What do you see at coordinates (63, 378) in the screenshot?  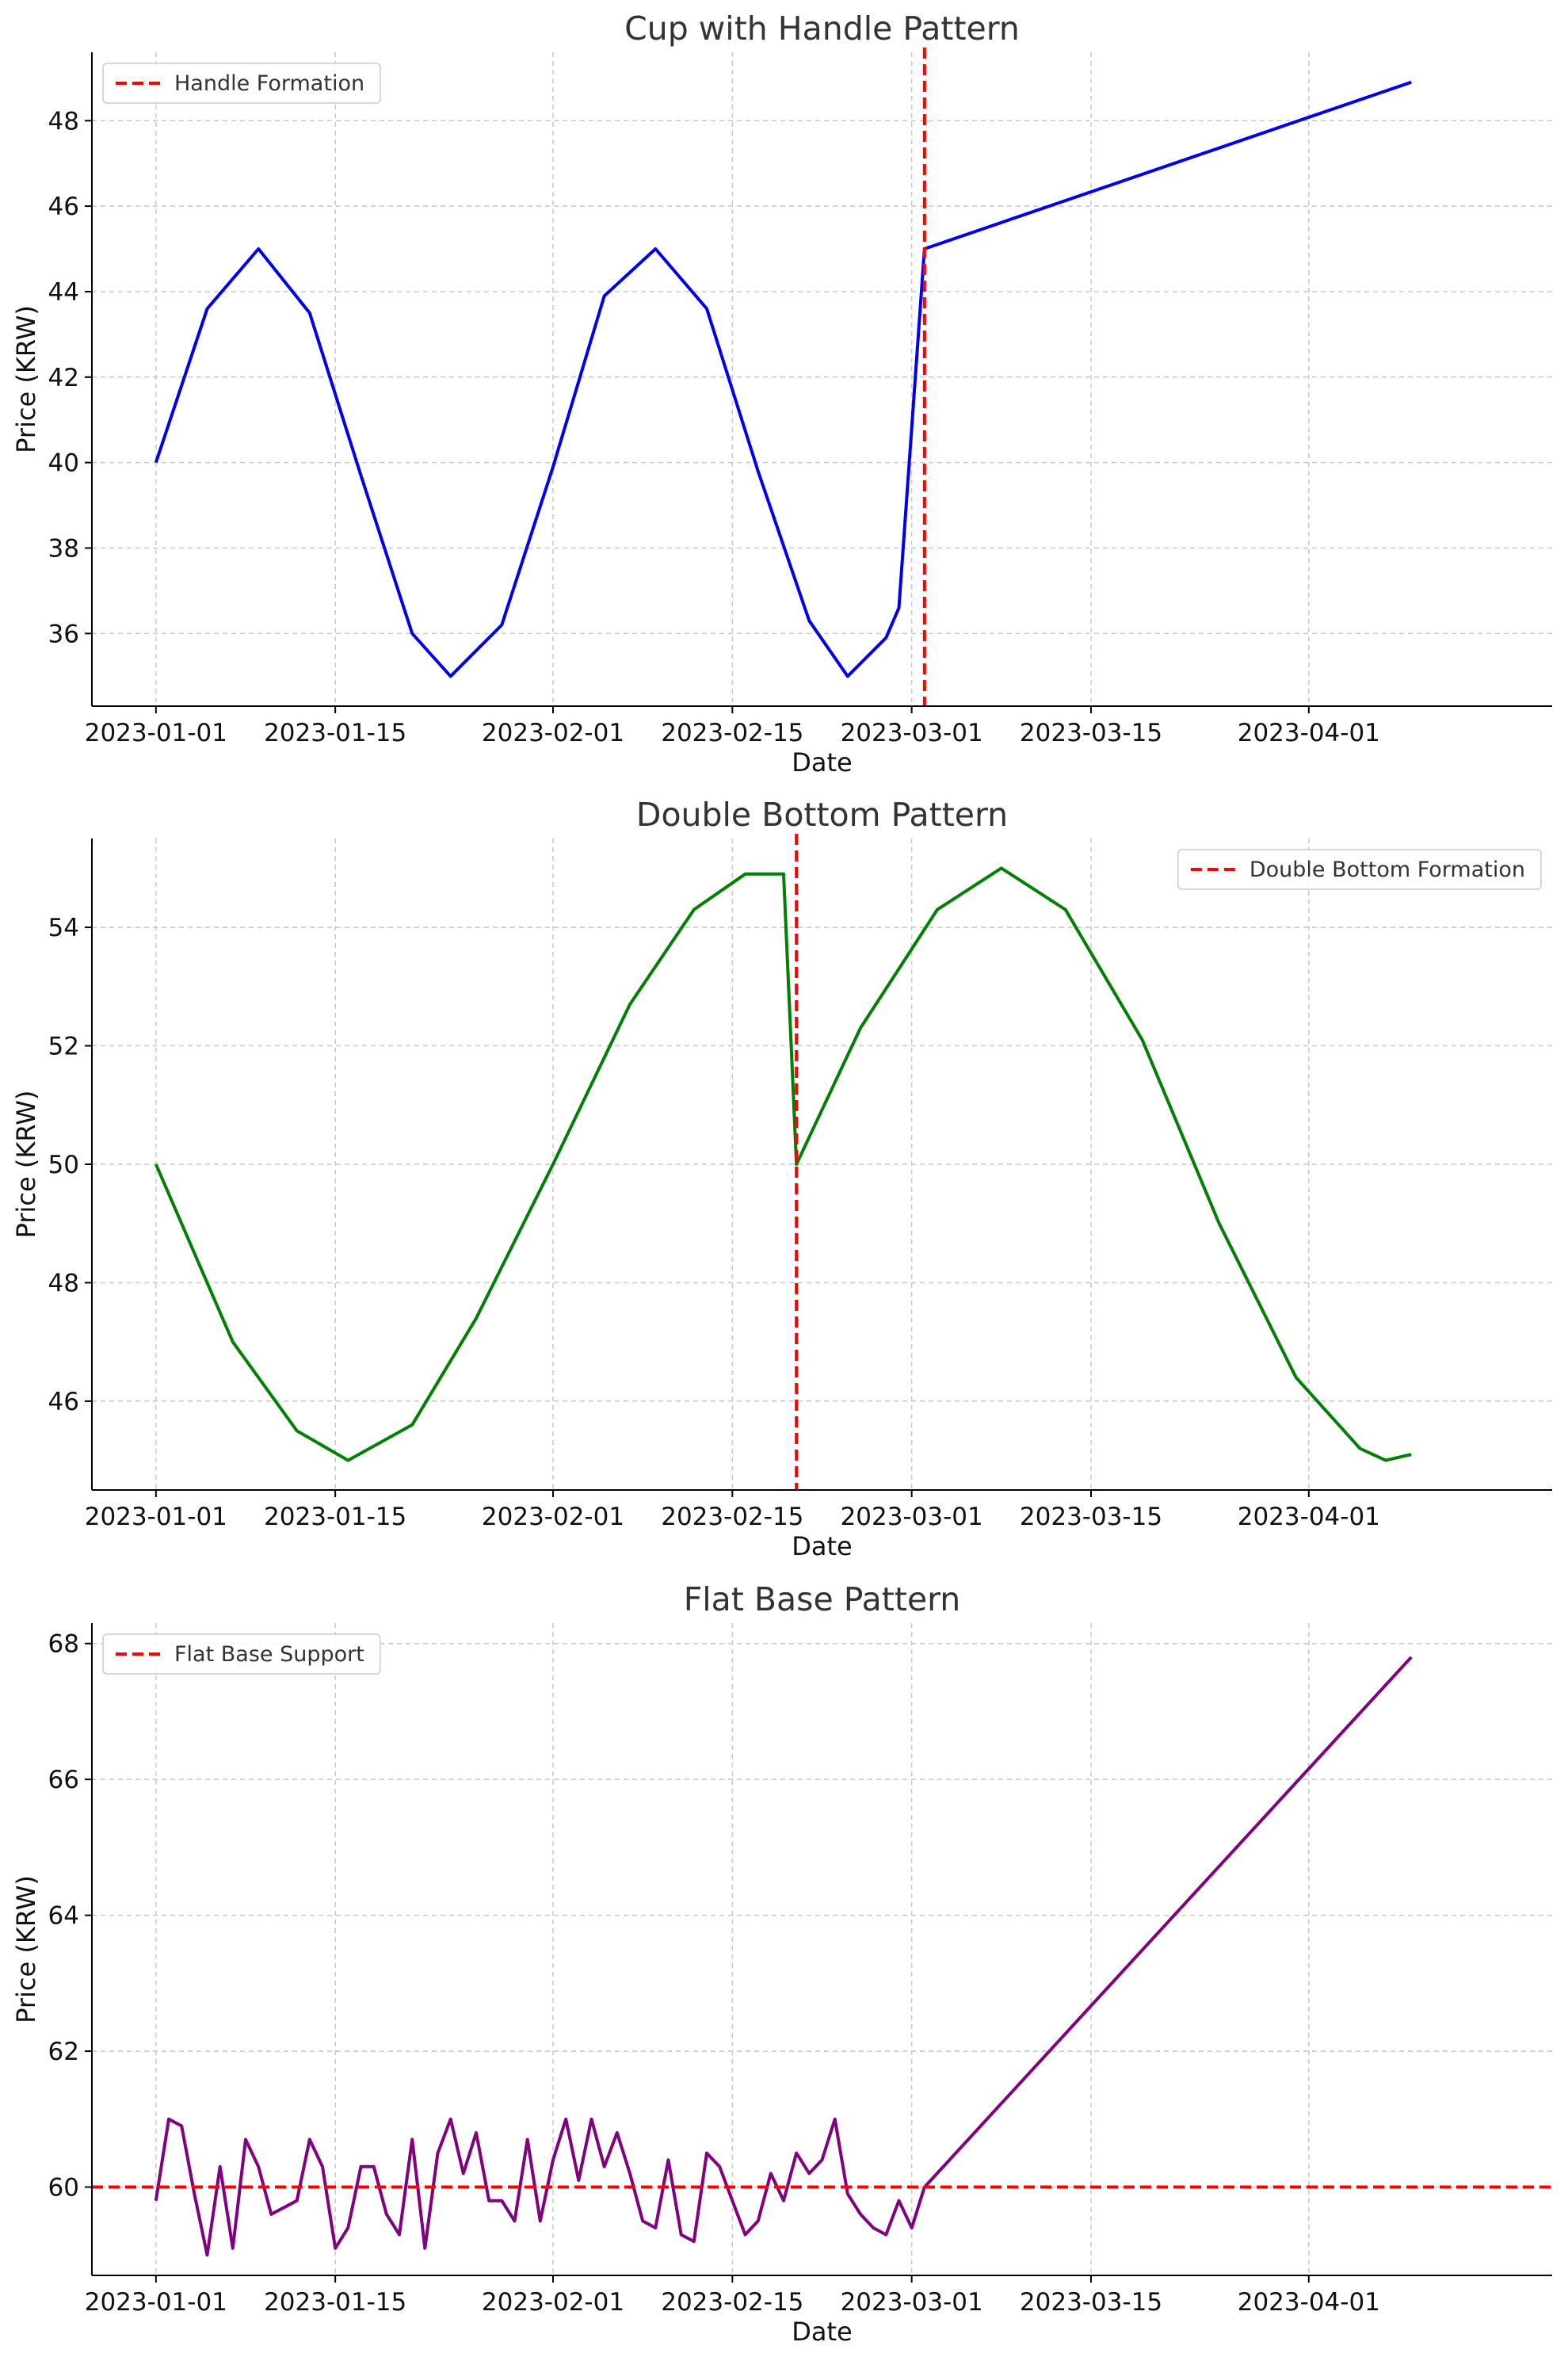 I see `y-tick-label: 42` at bounding box center [63, 378].